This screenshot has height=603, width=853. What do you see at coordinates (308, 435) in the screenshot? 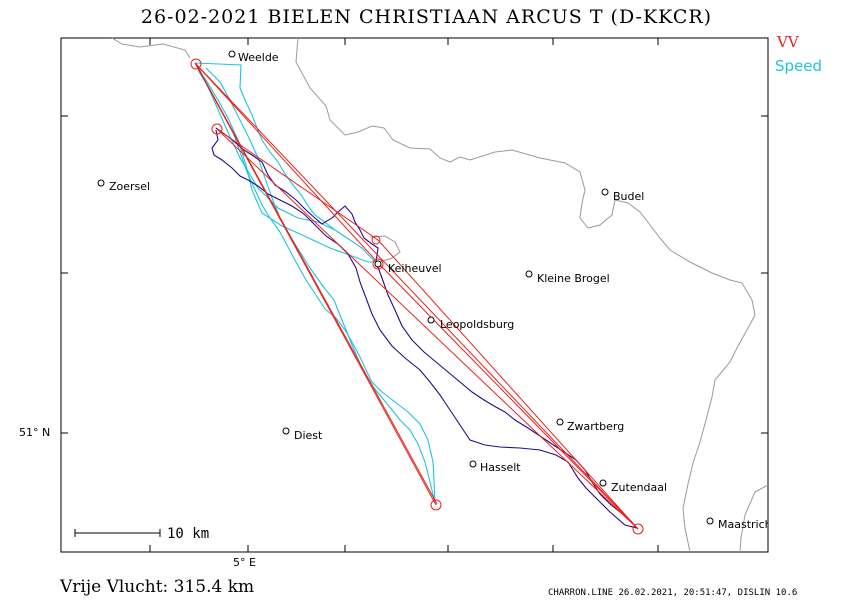
I see `place-diest: Diest` at bounding box center [308, 435].